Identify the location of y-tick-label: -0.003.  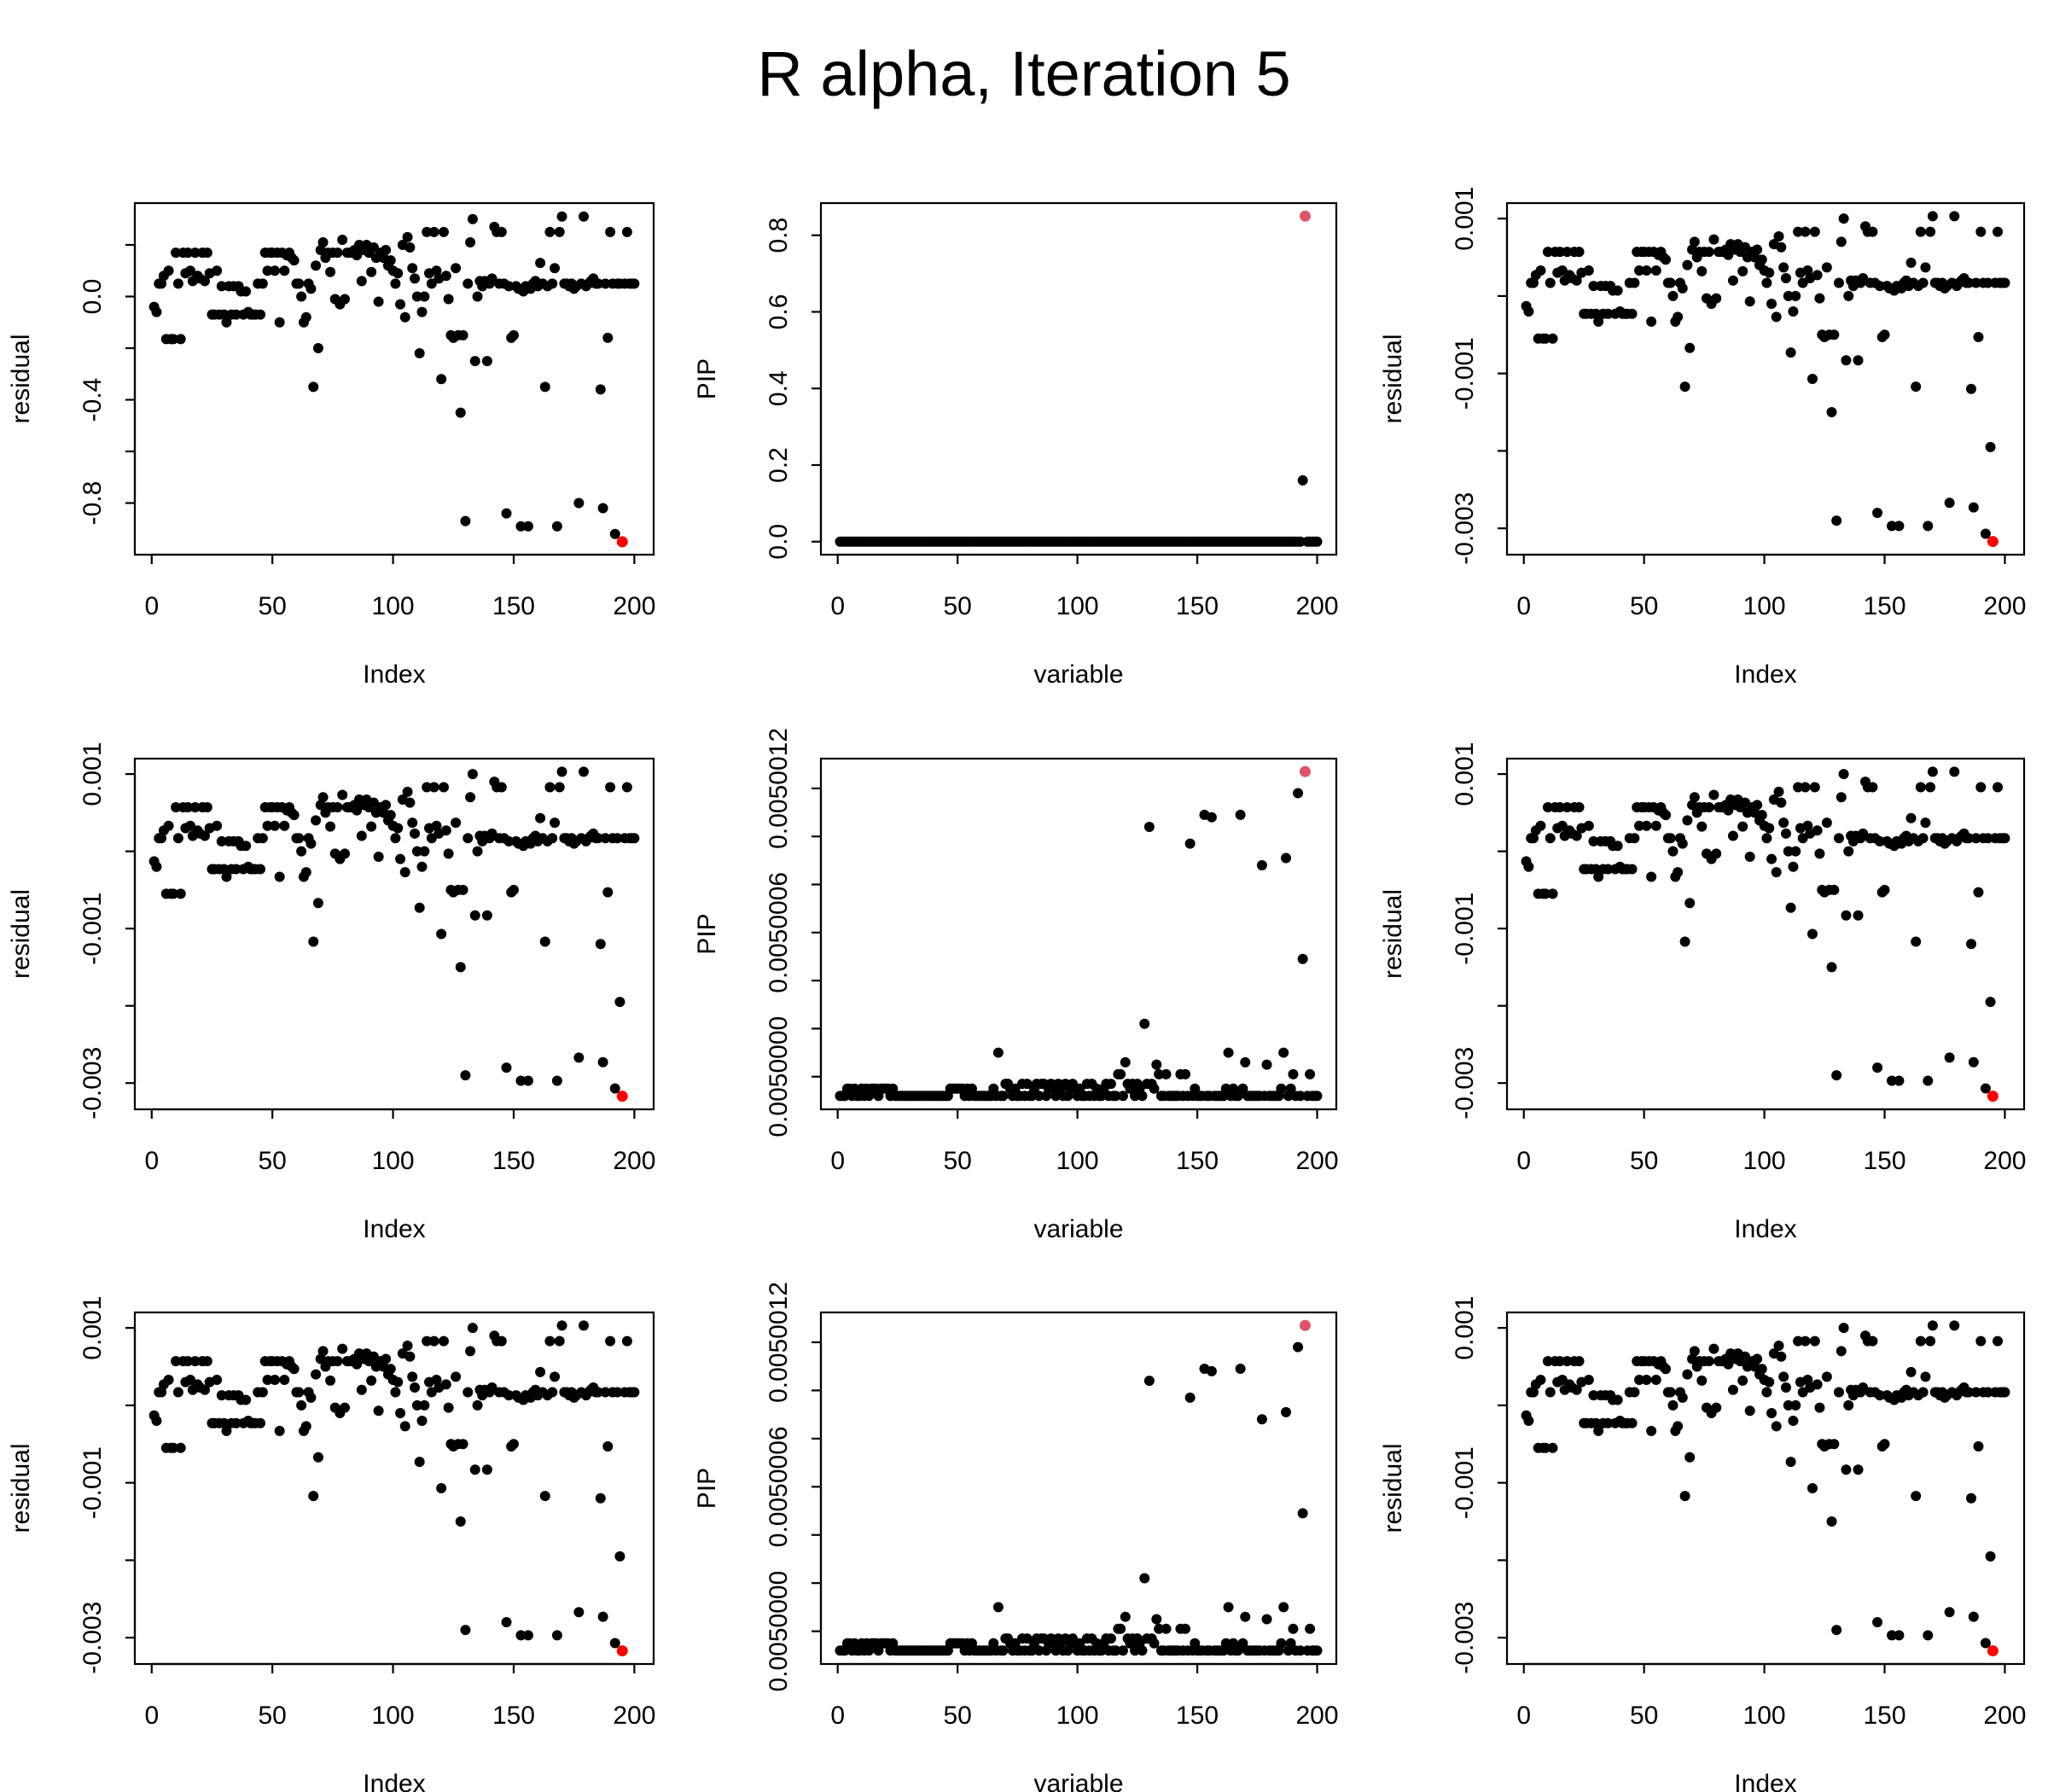
(1465, 1083).